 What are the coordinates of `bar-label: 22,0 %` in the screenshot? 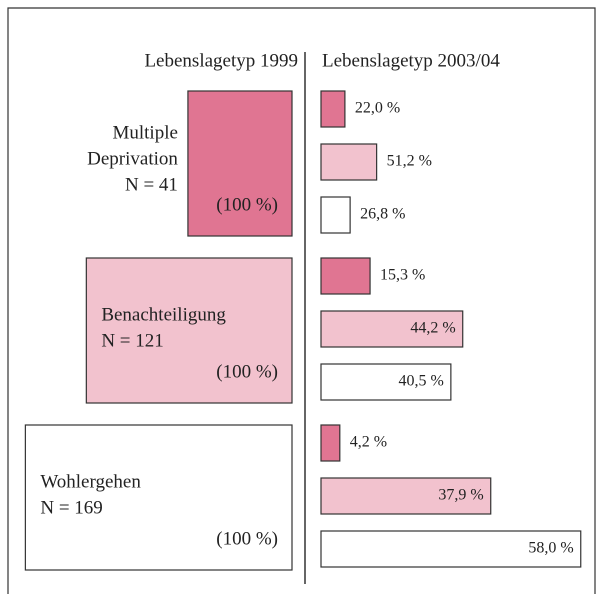 It's located at (377, 108).